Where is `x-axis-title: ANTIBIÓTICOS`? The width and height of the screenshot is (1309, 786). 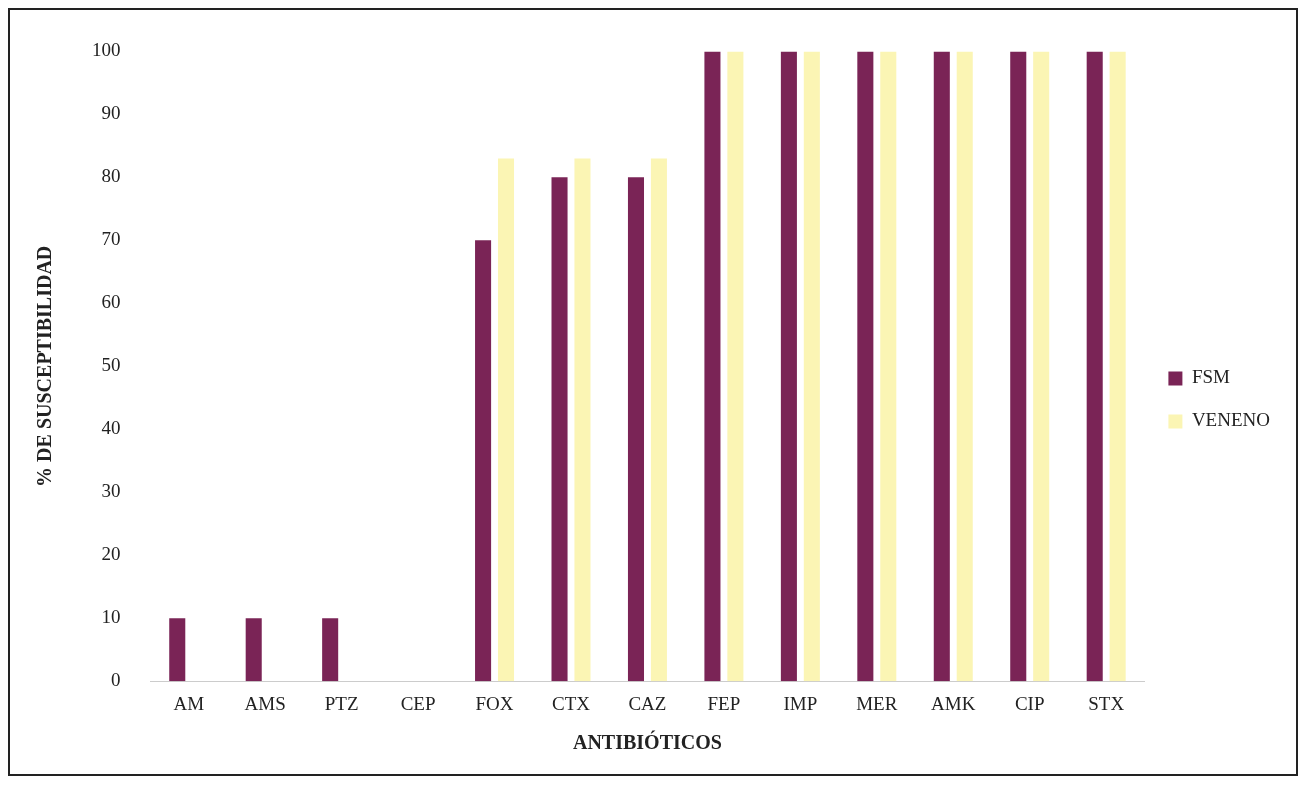 x-axis-title: ANTIBIÓTICOS is located at coordinates (647, 742).